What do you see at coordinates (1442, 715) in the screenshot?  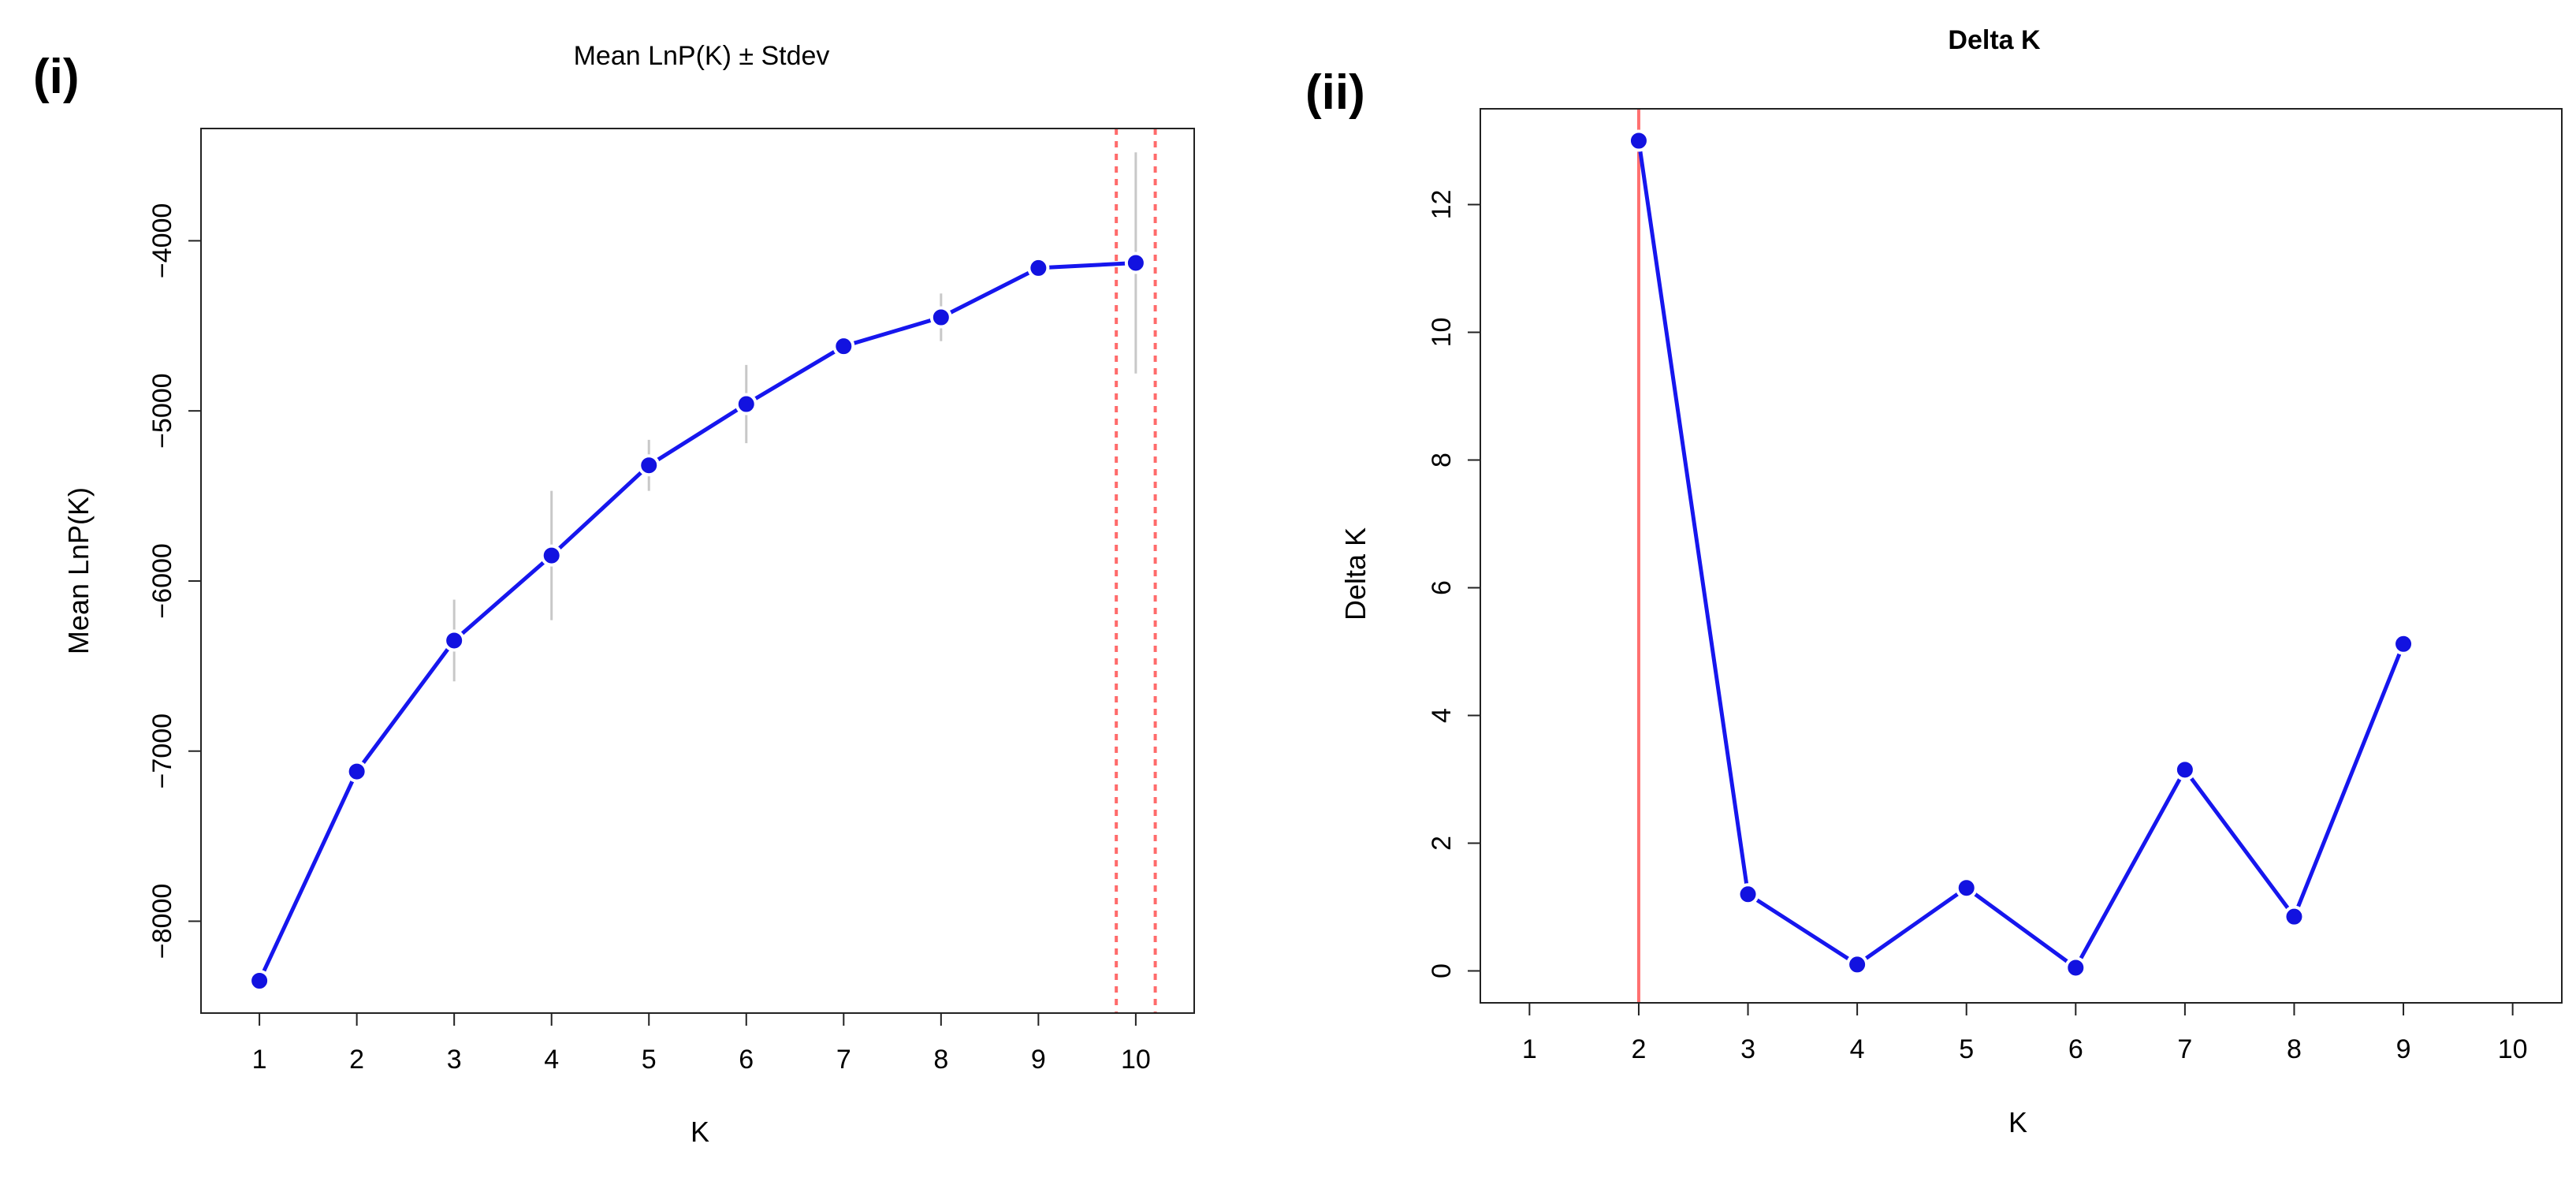 I see `y-tick-label: 4` at bounding box center [1442, 715].